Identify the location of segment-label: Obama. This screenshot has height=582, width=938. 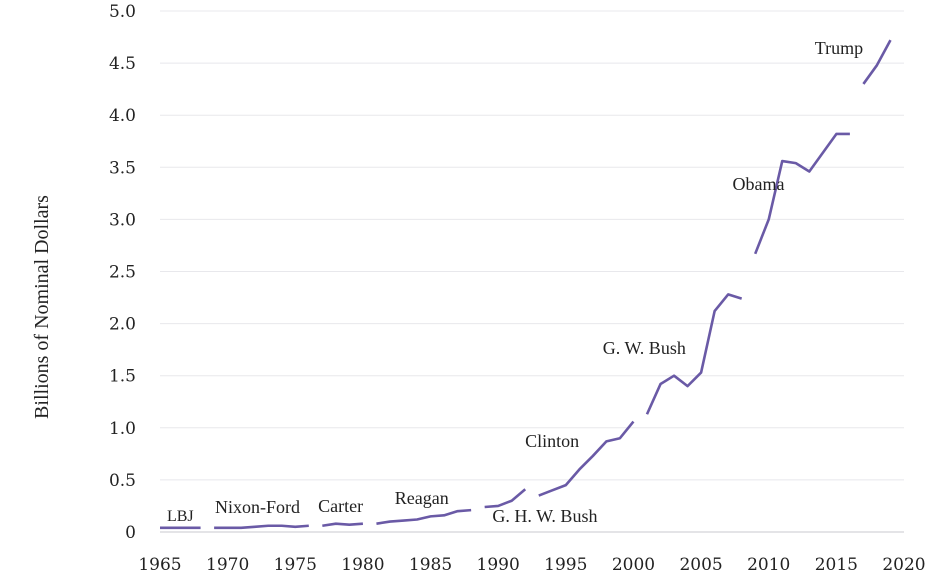
(759, 184).